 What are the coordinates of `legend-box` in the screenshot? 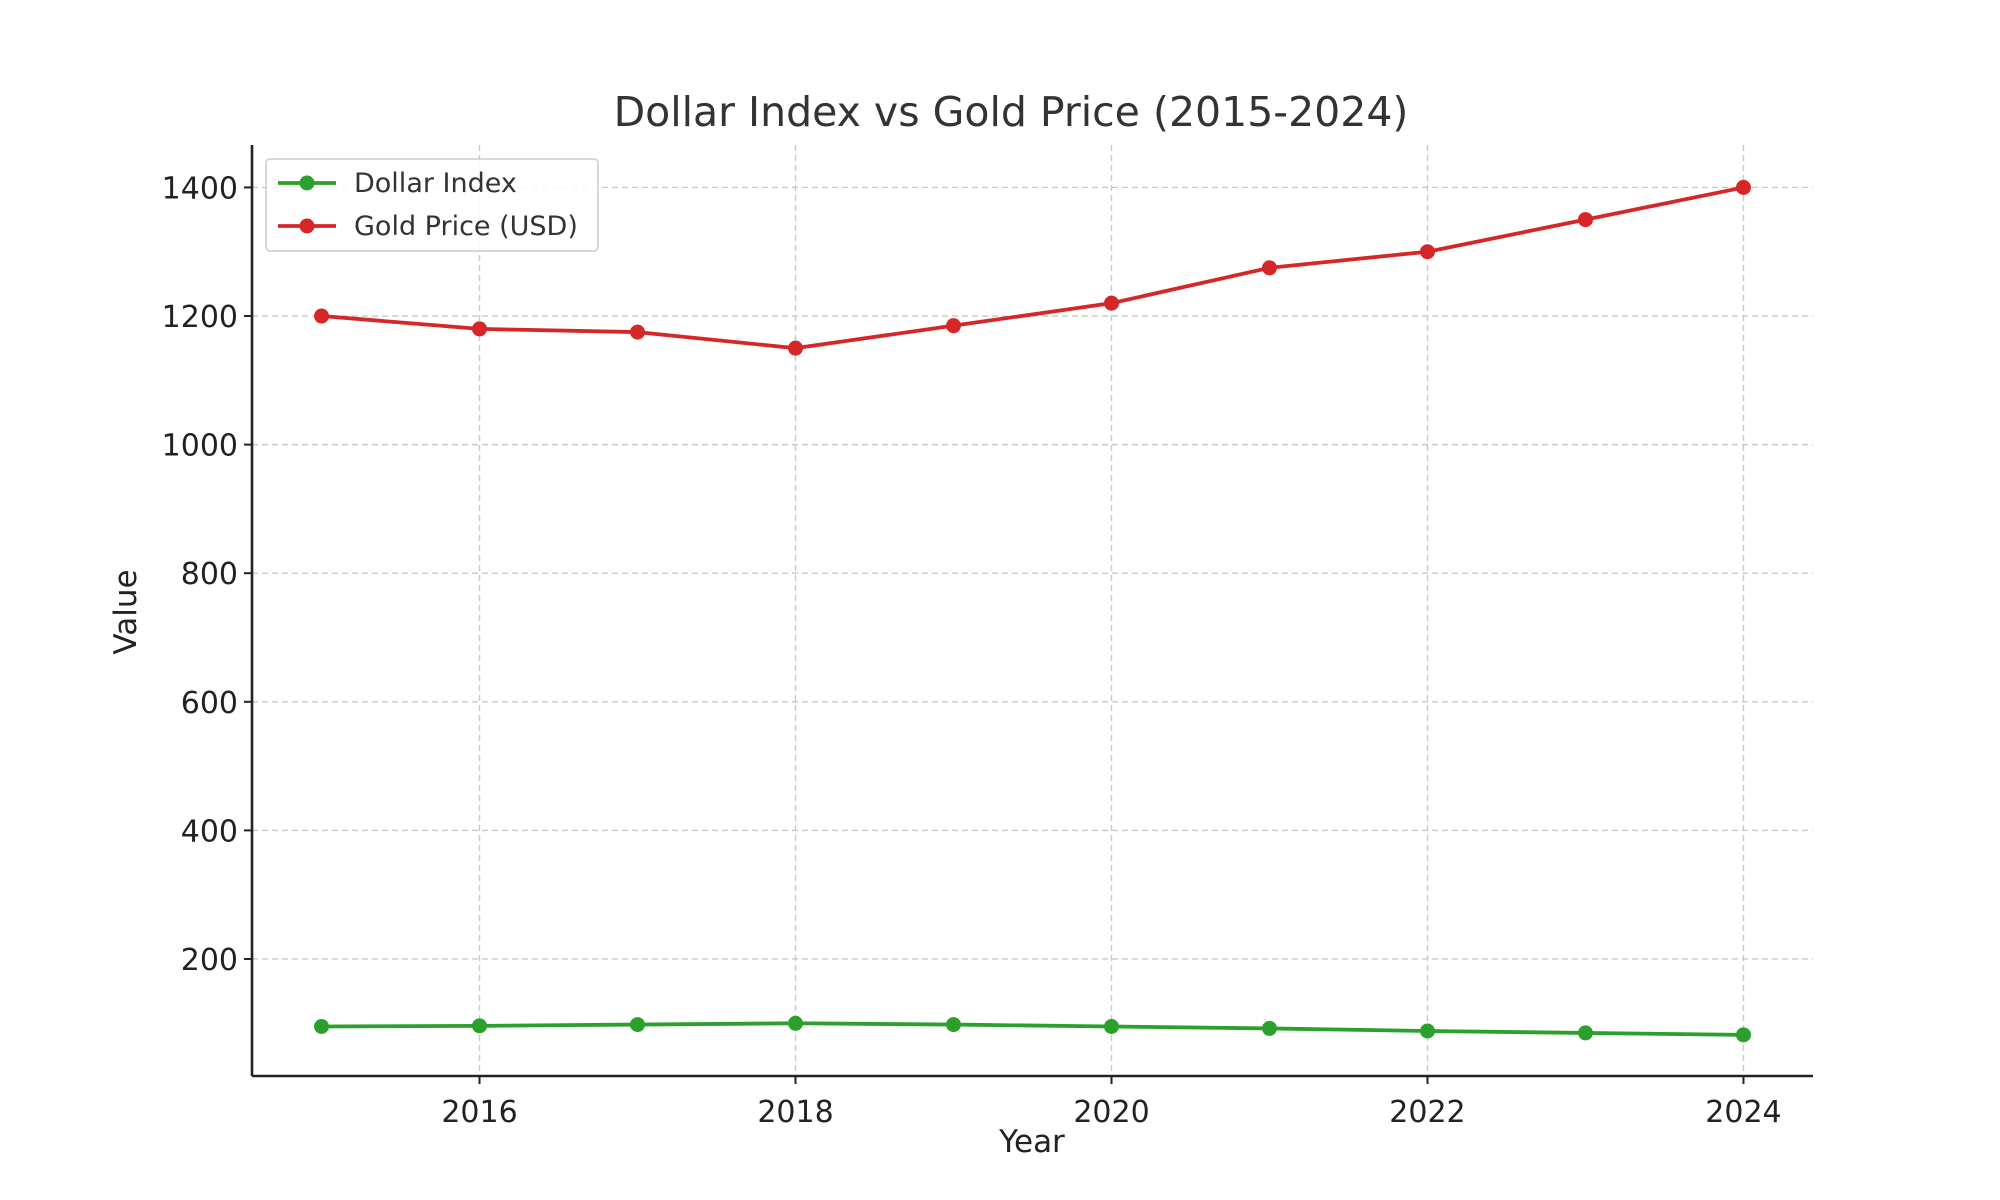 It's located at (432, 205).